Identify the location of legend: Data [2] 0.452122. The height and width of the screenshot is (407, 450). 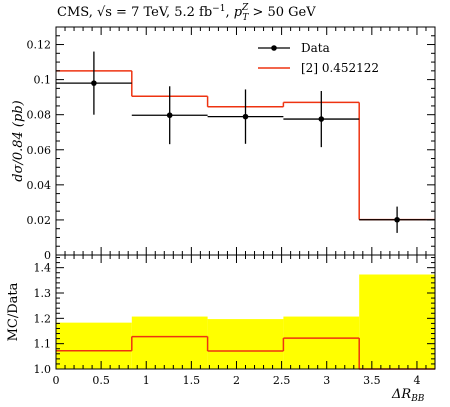
(318, 58).